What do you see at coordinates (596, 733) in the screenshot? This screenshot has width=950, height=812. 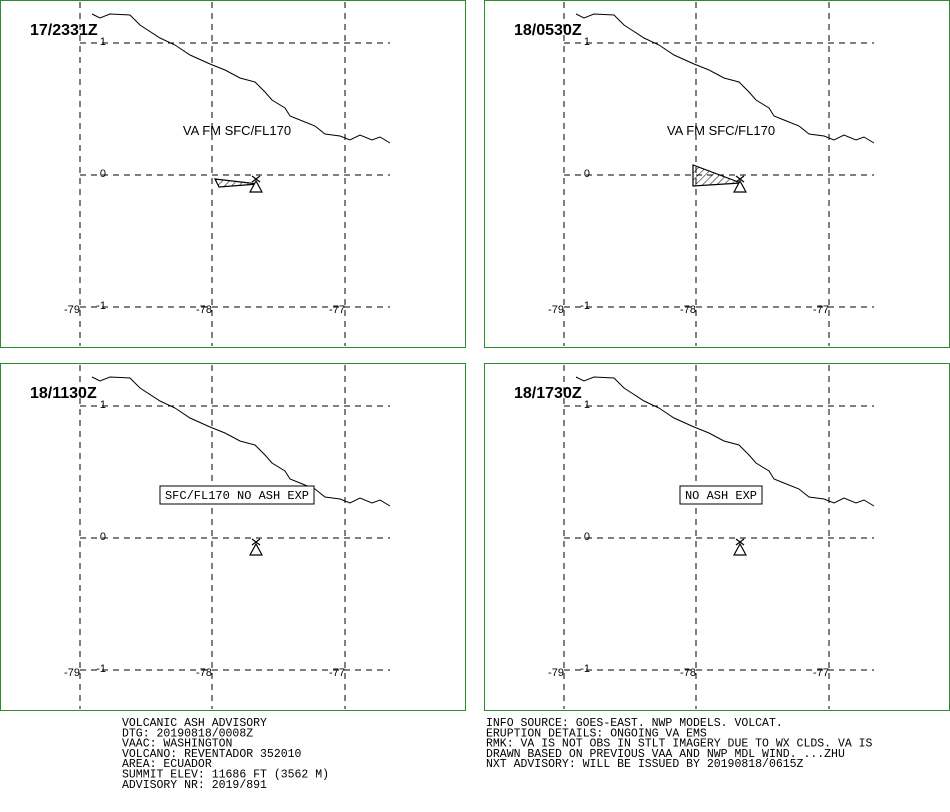 I see `advisory-line: ERUPTION DETAILS: ONGOING VA EMS` at bounding box center [596, 733].